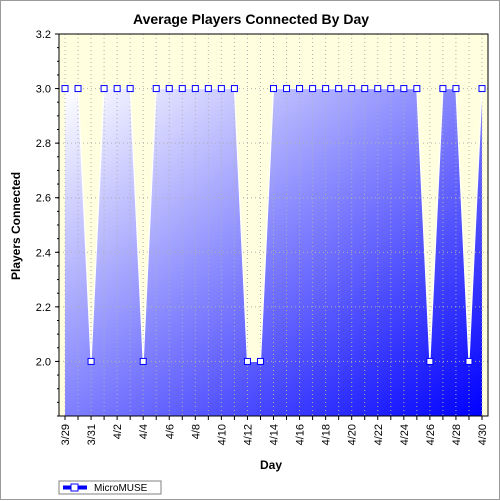  What do you see at coordinates (405, 434) in the screenshot?
I see `x-tick-label: 4/24` at bounding box center [405, 434].